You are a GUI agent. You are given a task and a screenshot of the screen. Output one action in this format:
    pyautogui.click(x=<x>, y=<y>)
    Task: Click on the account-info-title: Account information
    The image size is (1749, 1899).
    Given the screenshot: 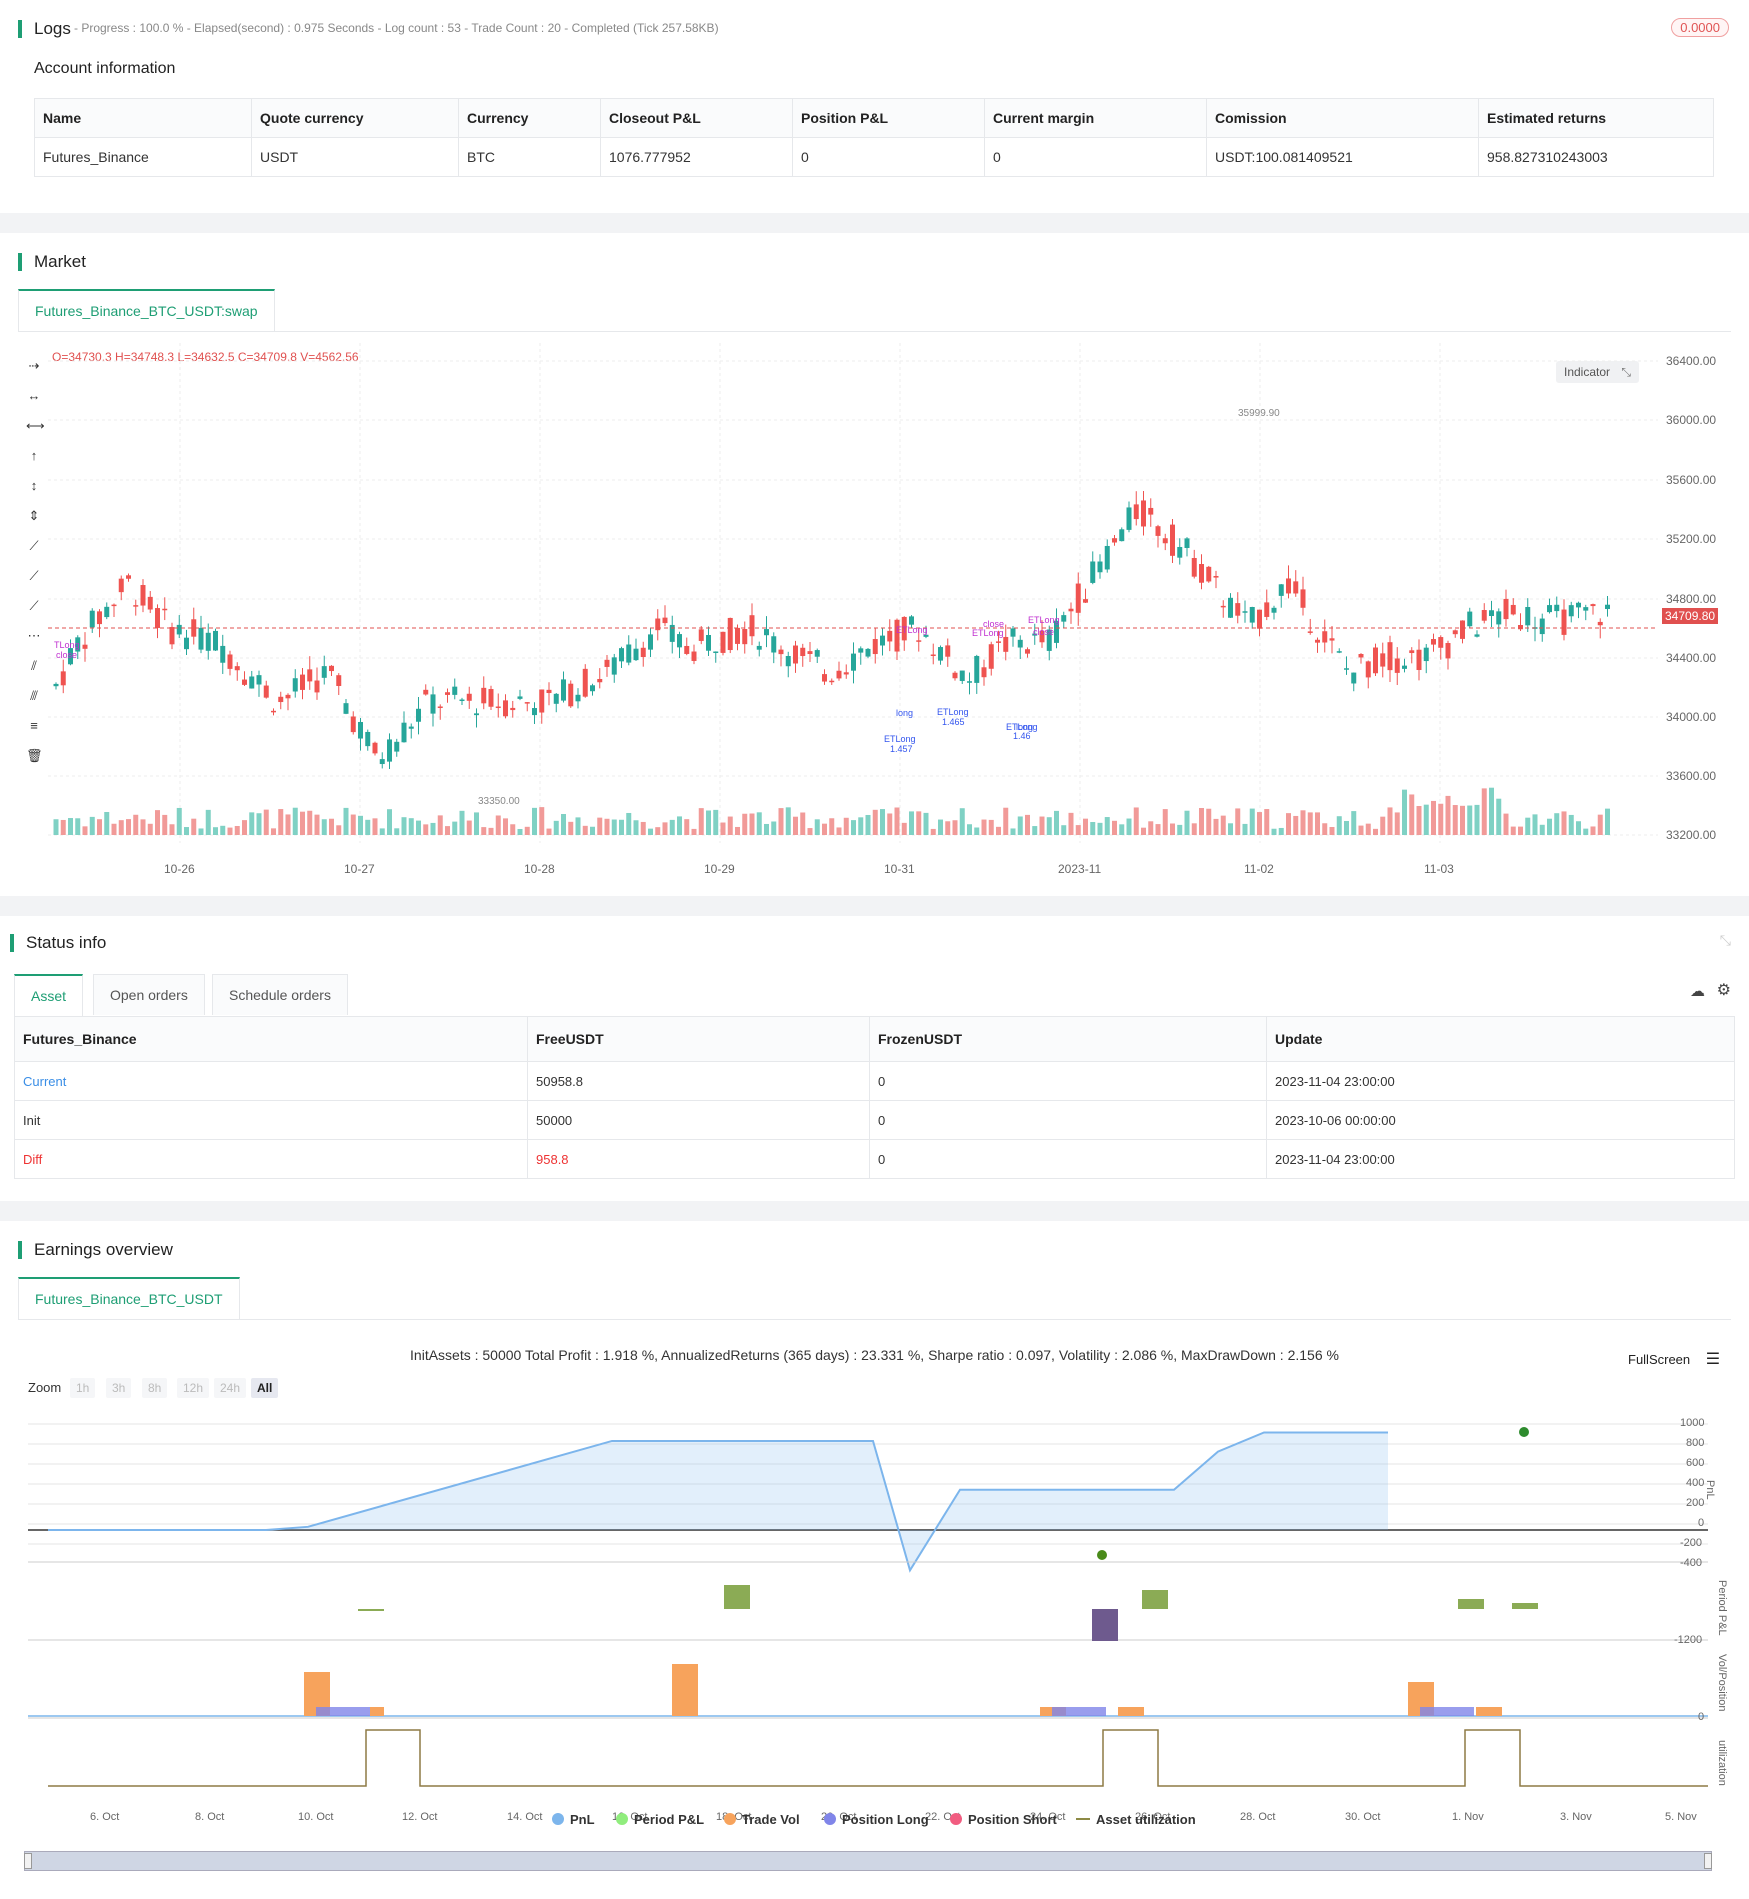 What is the action you would take?
    pyautogui.click(x=105, y=68)
    